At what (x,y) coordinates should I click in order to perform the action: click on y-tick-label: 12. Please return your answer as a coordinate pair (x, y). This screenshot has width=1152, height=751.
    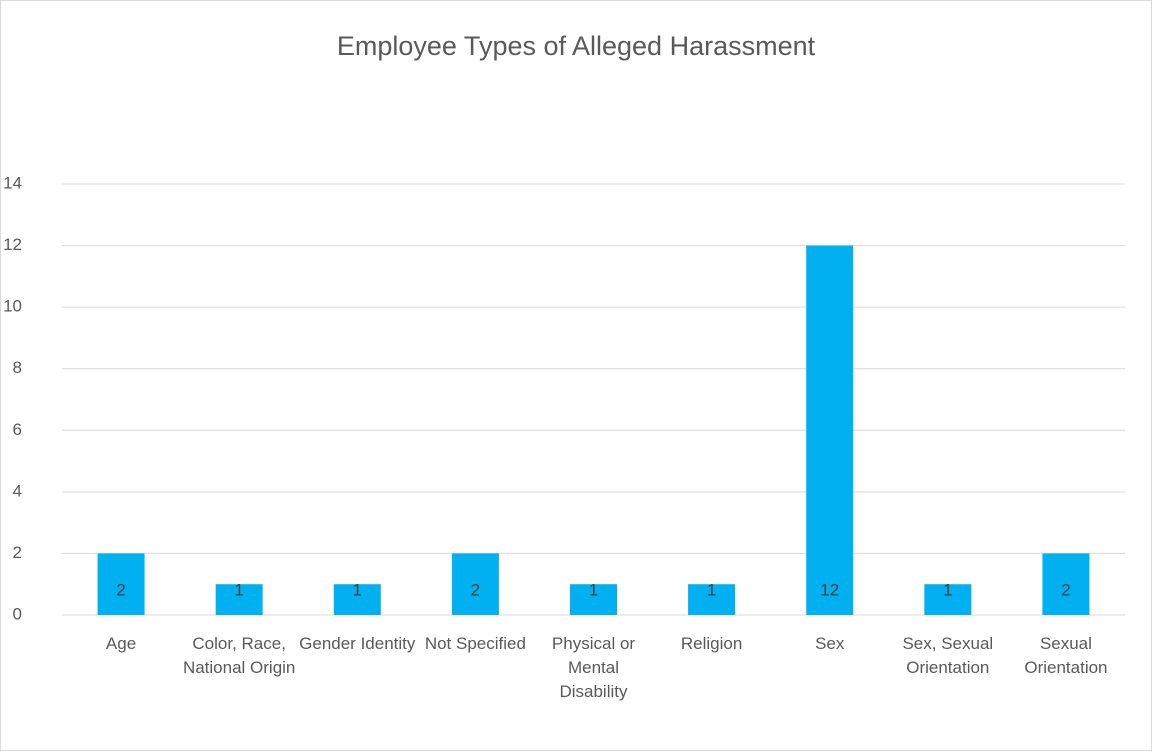
    Looking at the image, I should click on (12, 244).